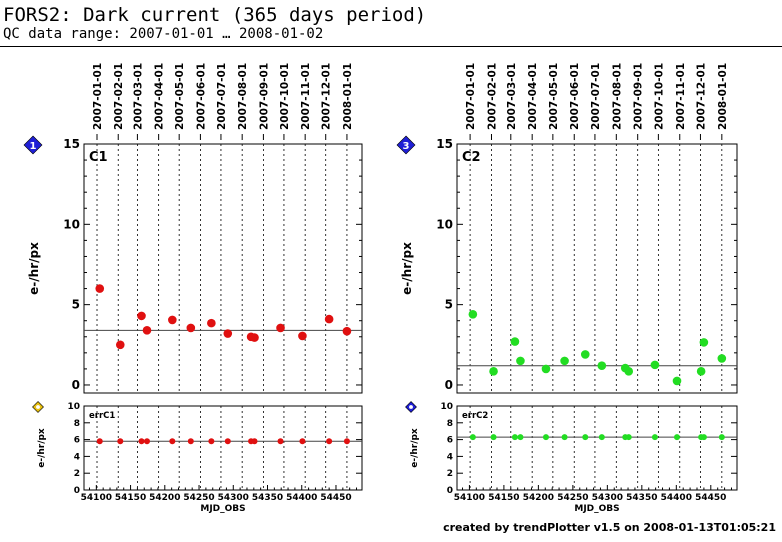  I want to click on y-tick-label: 2, so click(77, 474).